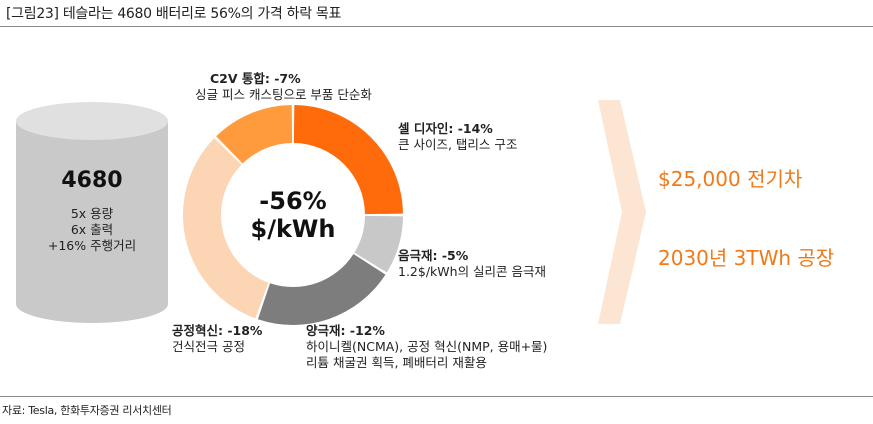 This screenshot has width=873, height=424. What do you see at coordinates (87, 410) in the screenshot?
I see `source-note: 자료: Tesla, 한화투자증권 리서치센터` at bounding box center [87, 410].